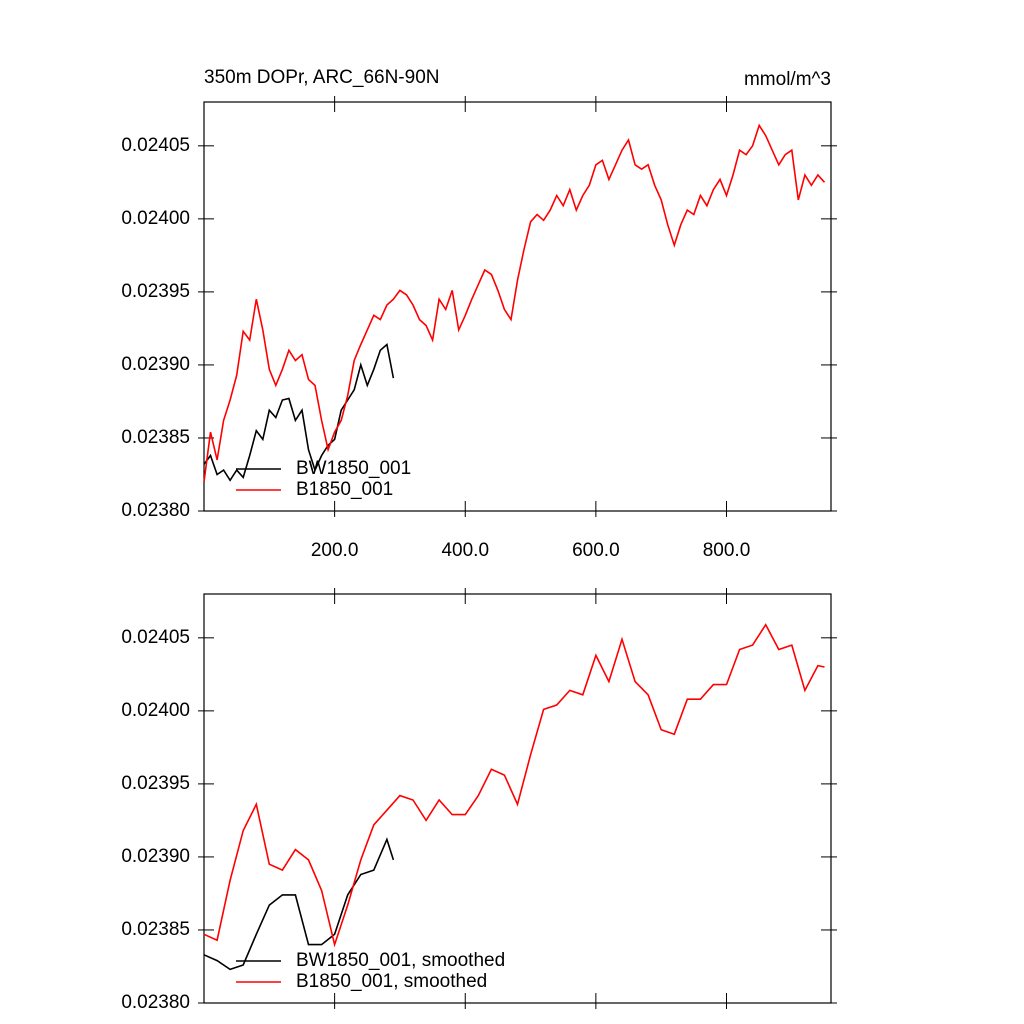 Image resolution: width=1024 pixels, height=1024 pixels. I want to click on x-tick-label: 800.0, so click(727, 550).